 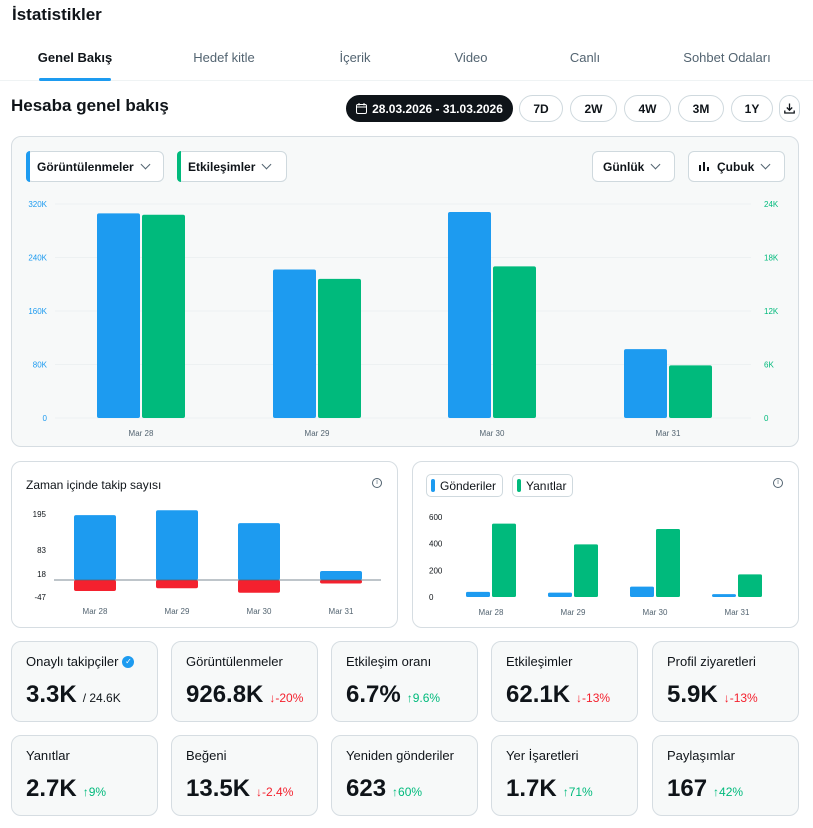 What do you see at coordinates (97, 792) in the screenshot?
I see `stat-change-text: 9%` at bounding box center [97, 792].